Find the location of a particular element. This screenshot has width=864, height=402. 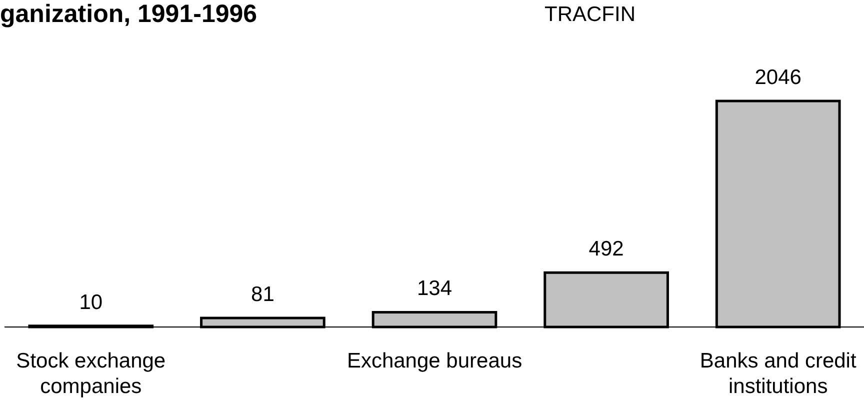

x-tick-label: Exchange bureaus is located at coordinates (434, 361).